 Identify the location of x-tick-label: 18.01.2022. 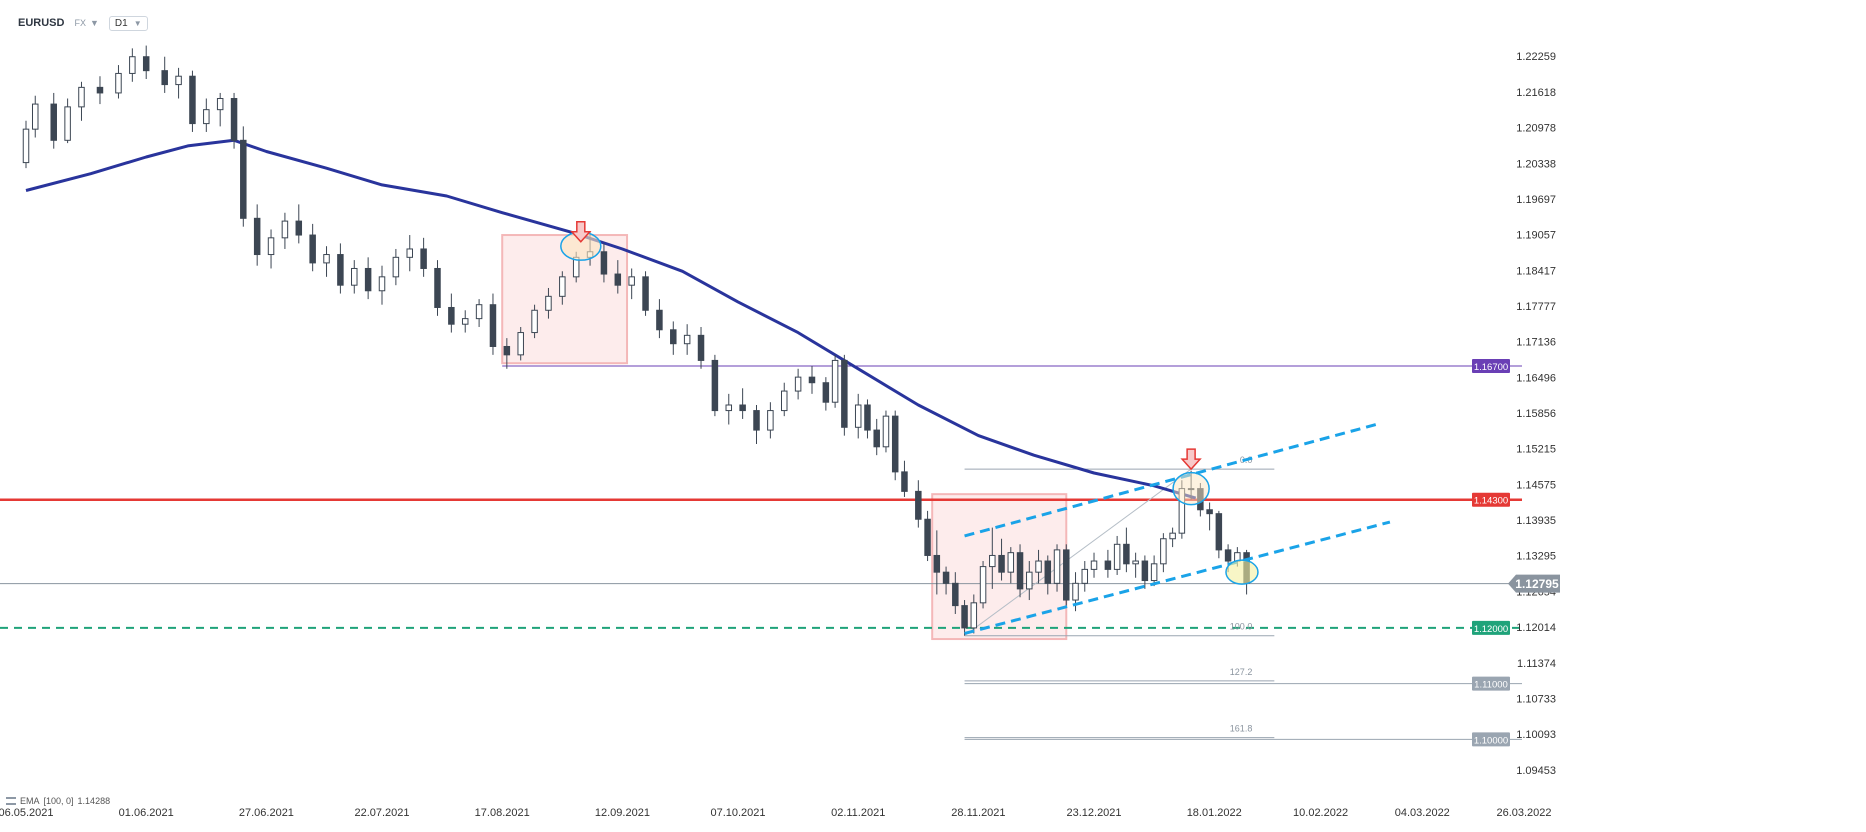
(1214, 813).